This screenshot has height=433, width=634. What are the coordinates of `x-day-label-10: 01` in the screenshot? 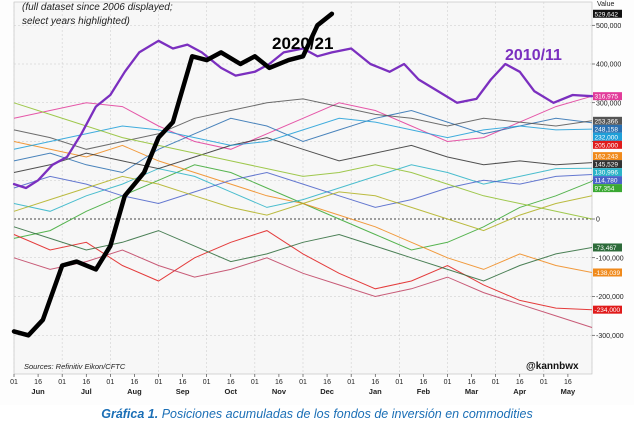 It's located at (255, 382).